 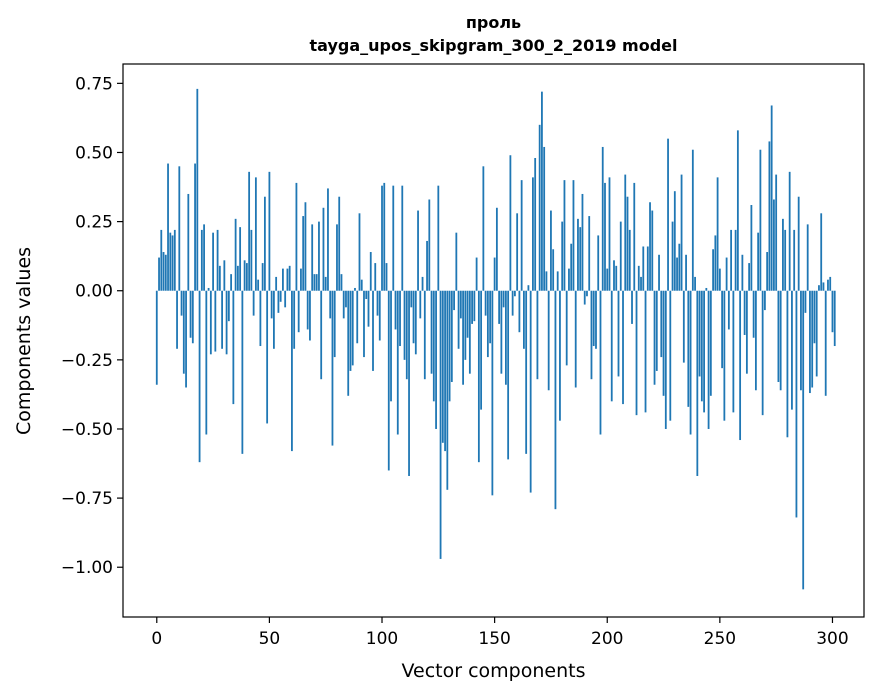 I want to click on y-tick-label: −0.25, so click(x=87, y=361).